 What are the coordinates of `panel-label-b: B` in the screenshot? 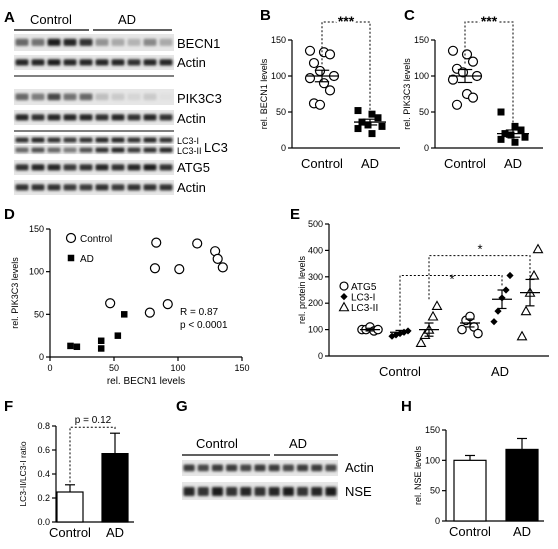 It's located at (265, 15).